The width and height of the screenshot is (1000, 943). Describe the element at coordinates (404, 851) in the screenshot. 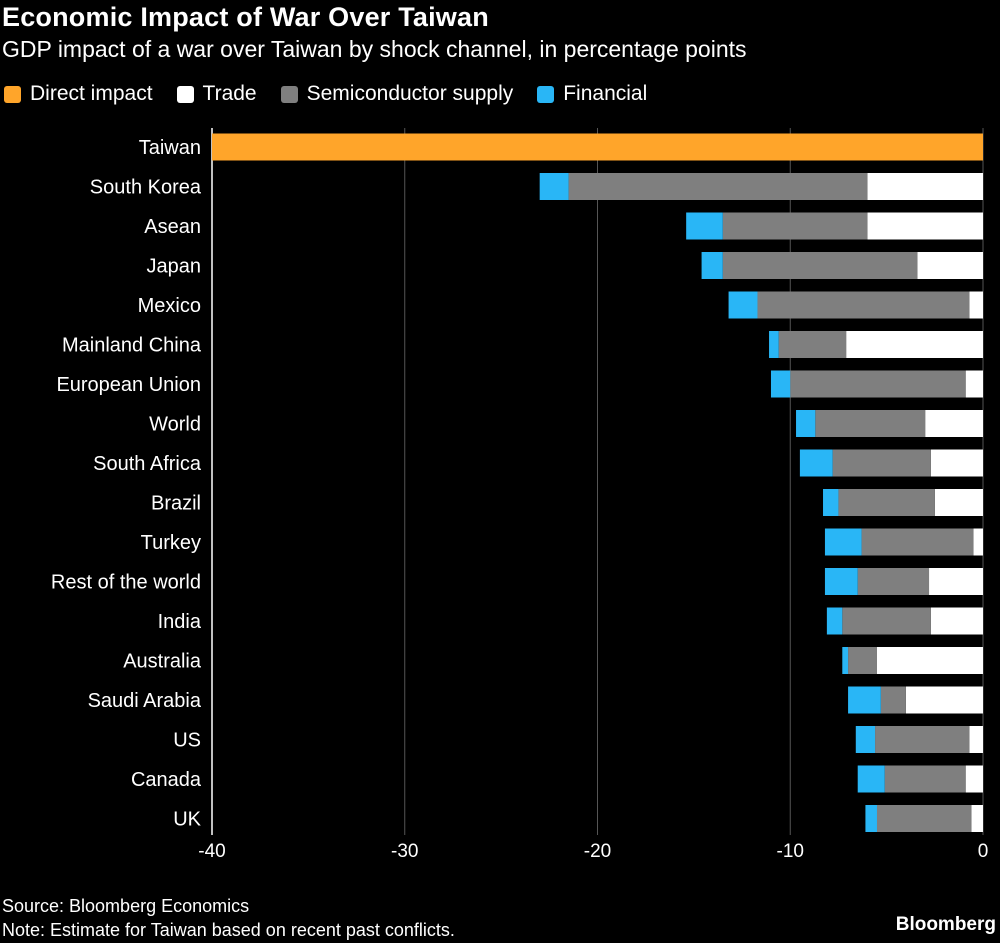

I see `x-tick-label: -30` at that location.